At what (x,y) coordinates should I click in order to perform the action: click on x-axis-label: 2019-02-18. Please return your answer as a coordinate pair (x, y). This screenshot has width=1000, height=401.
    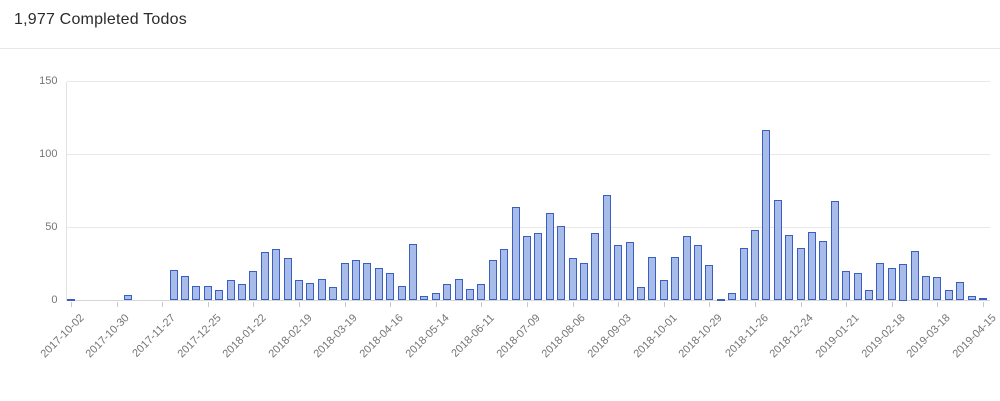
    Looking at the image, I should click on (883, 335).